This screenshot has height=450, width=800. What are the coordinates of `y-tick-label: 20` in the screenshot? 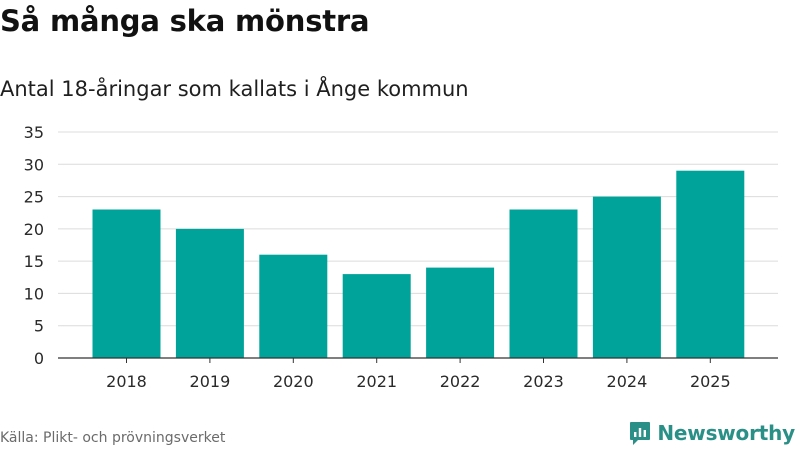 It's located at (34, 229).